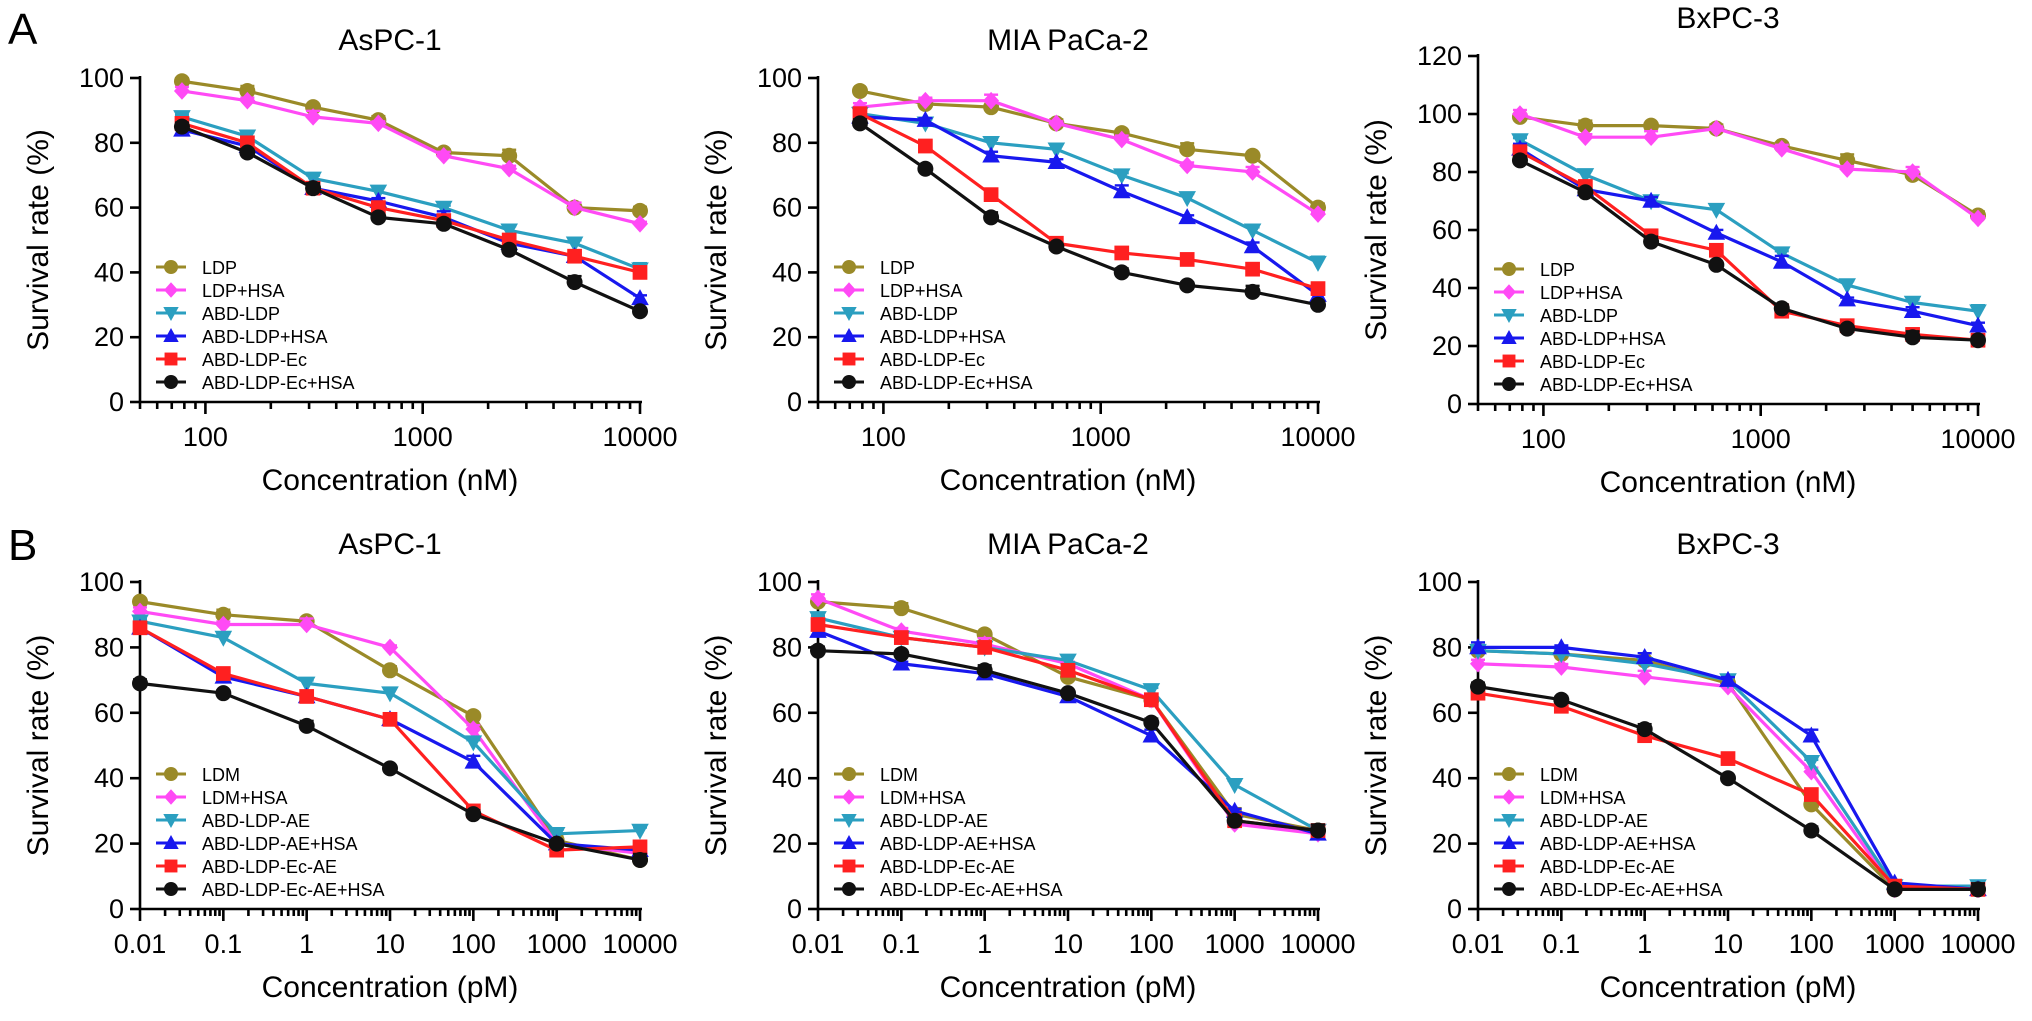 This screenshot has height=1021, width=2032. Describe the element at coordinates (1607, 867) in the screenshot. I see `legend-label: ABD-LDP-Ec-AE` at that location.